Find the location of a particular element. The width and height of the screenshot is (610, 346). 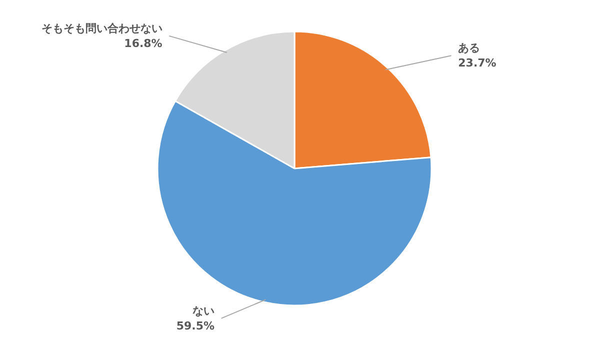

slice-label: ない is located at coordinates (203, 311).